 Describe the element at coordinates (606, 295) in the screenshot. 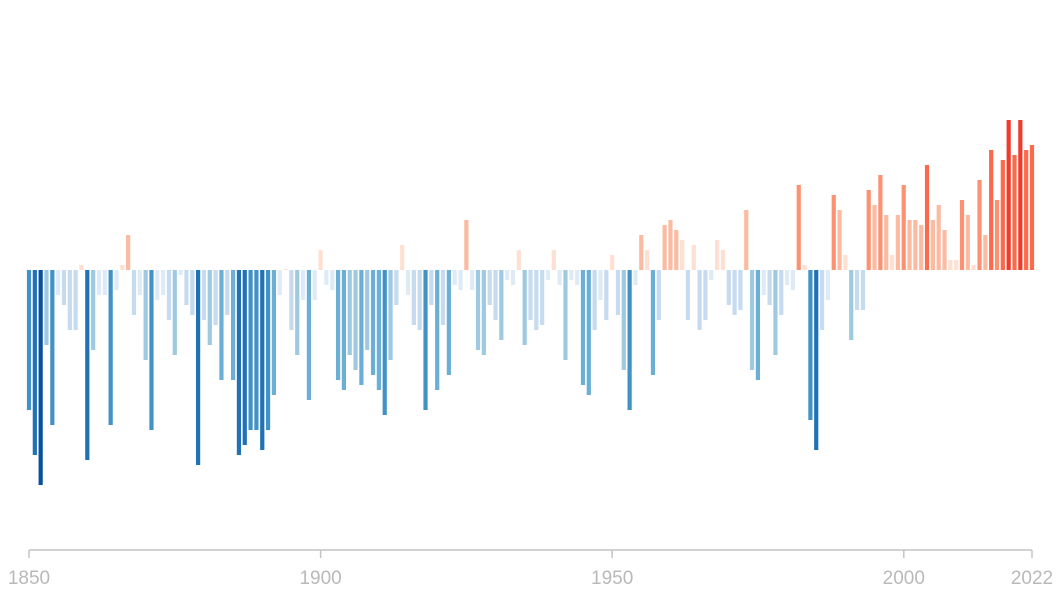

I see `bar-1949` at that location.